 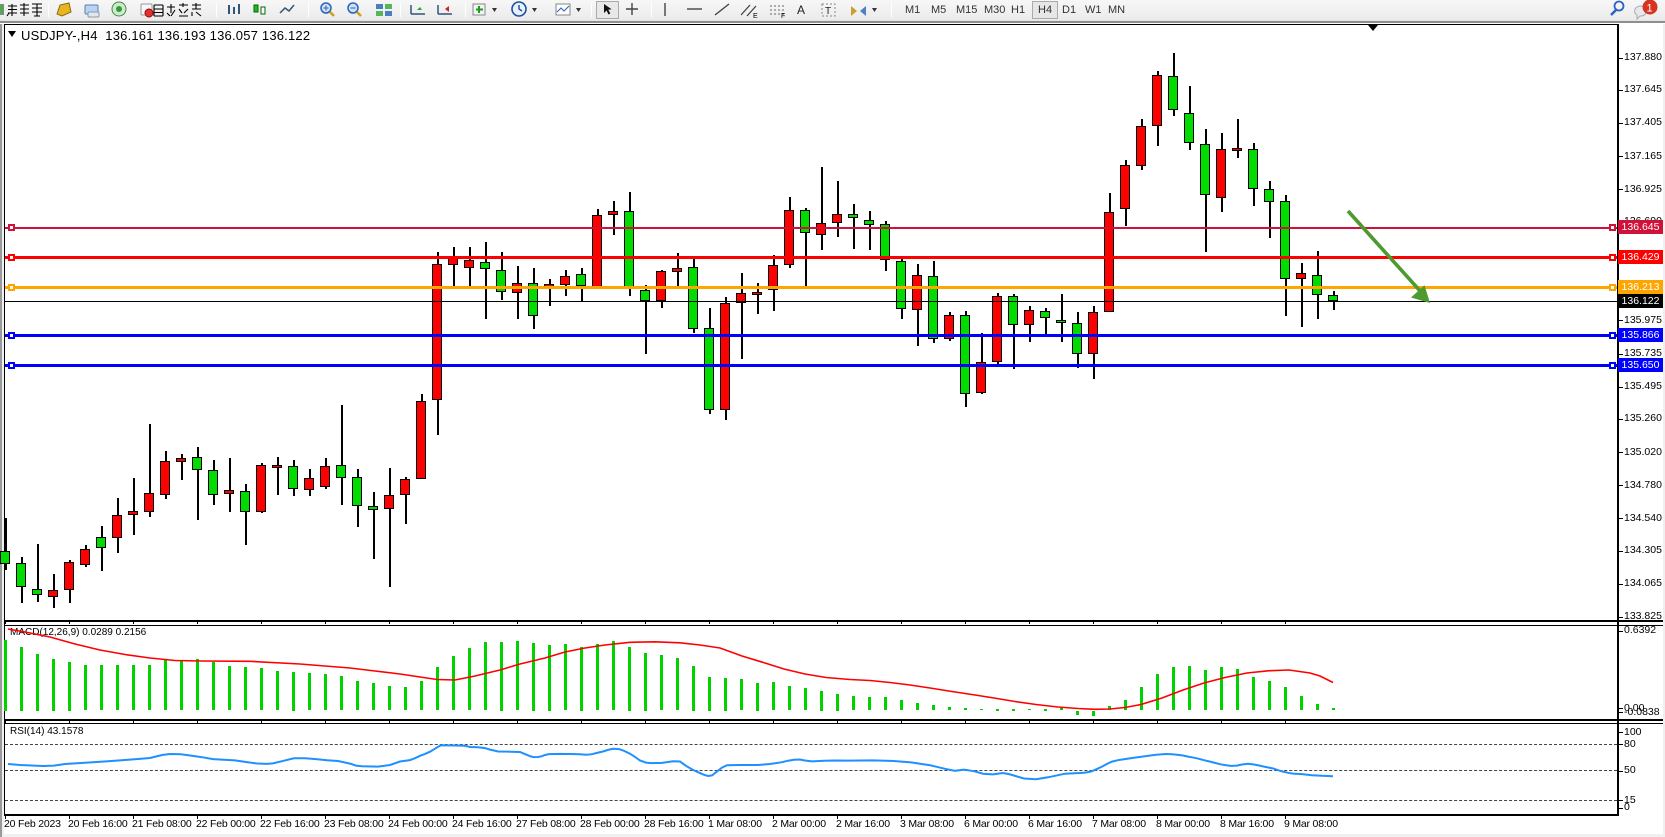 What do you see at coordinates (783, 16) in the screenshot?
I see `svg-text: F` at bounding box center [783, 16].